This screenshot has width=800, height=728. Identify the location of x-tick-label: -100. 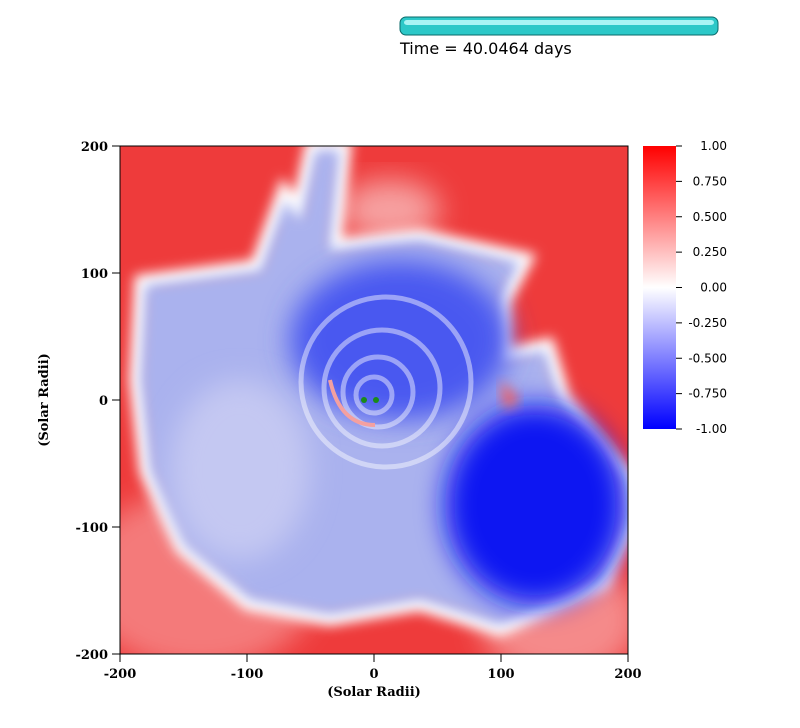
(247, 674).